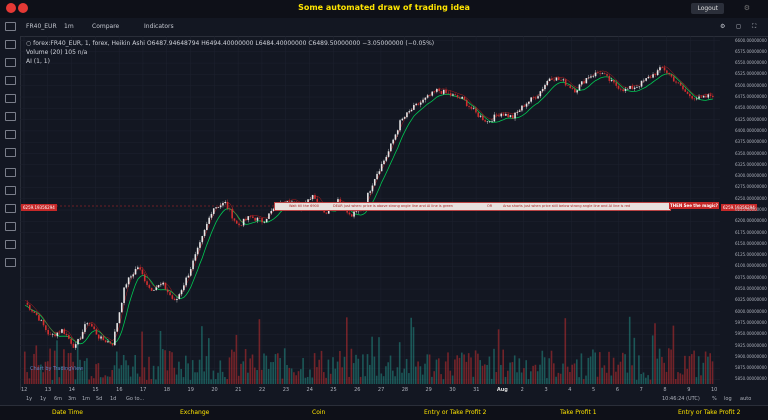  I want to click on ruler-icon, so click(10, 172).